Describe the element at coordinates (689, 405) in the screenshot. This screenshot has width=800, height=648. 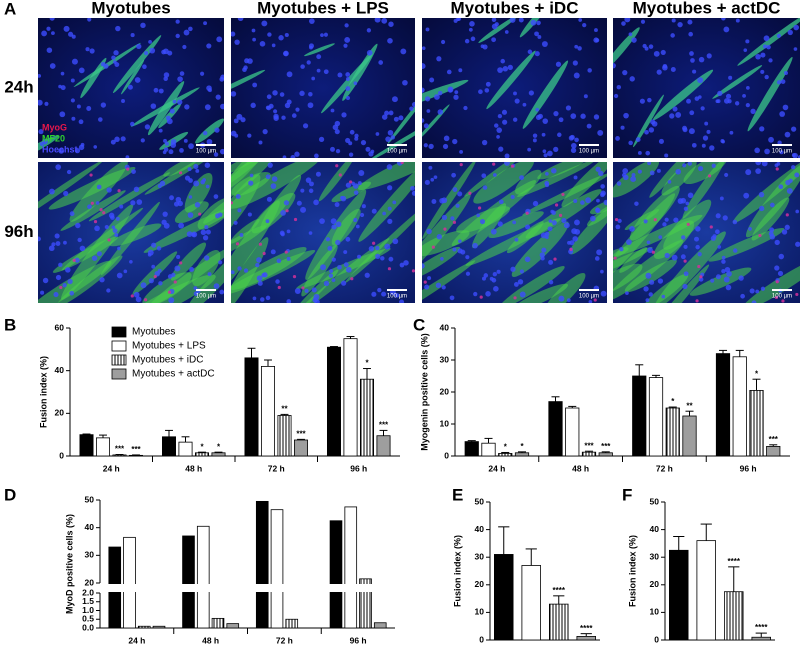
I see `significance-label: **` at that location.